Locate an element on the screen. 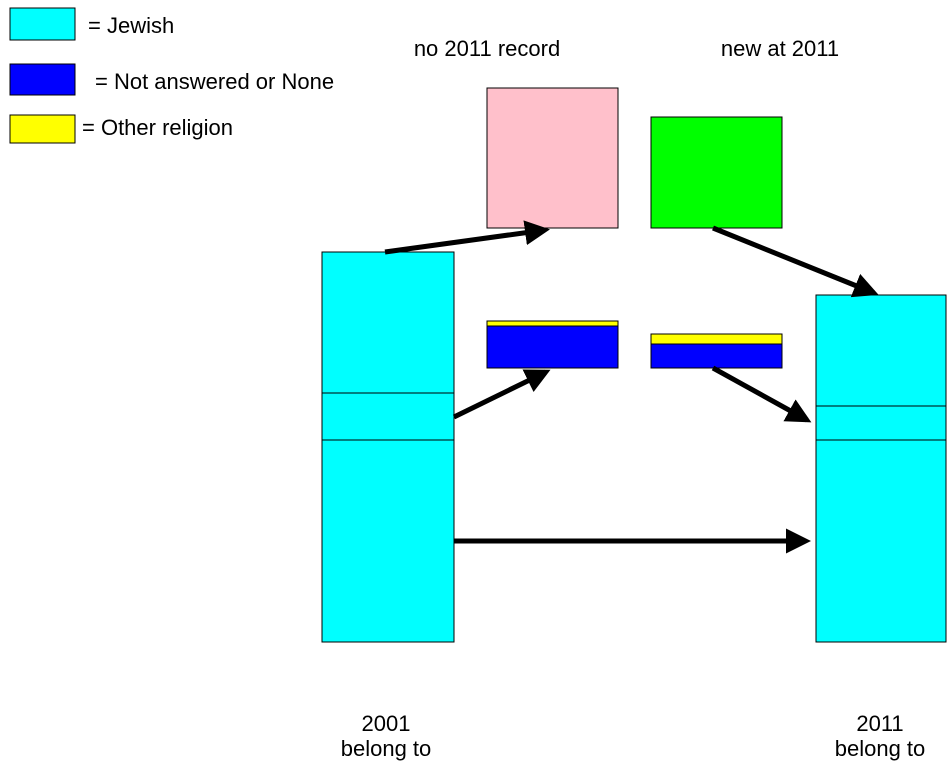  column-year: 2001 is located at coordinates (386, 723).